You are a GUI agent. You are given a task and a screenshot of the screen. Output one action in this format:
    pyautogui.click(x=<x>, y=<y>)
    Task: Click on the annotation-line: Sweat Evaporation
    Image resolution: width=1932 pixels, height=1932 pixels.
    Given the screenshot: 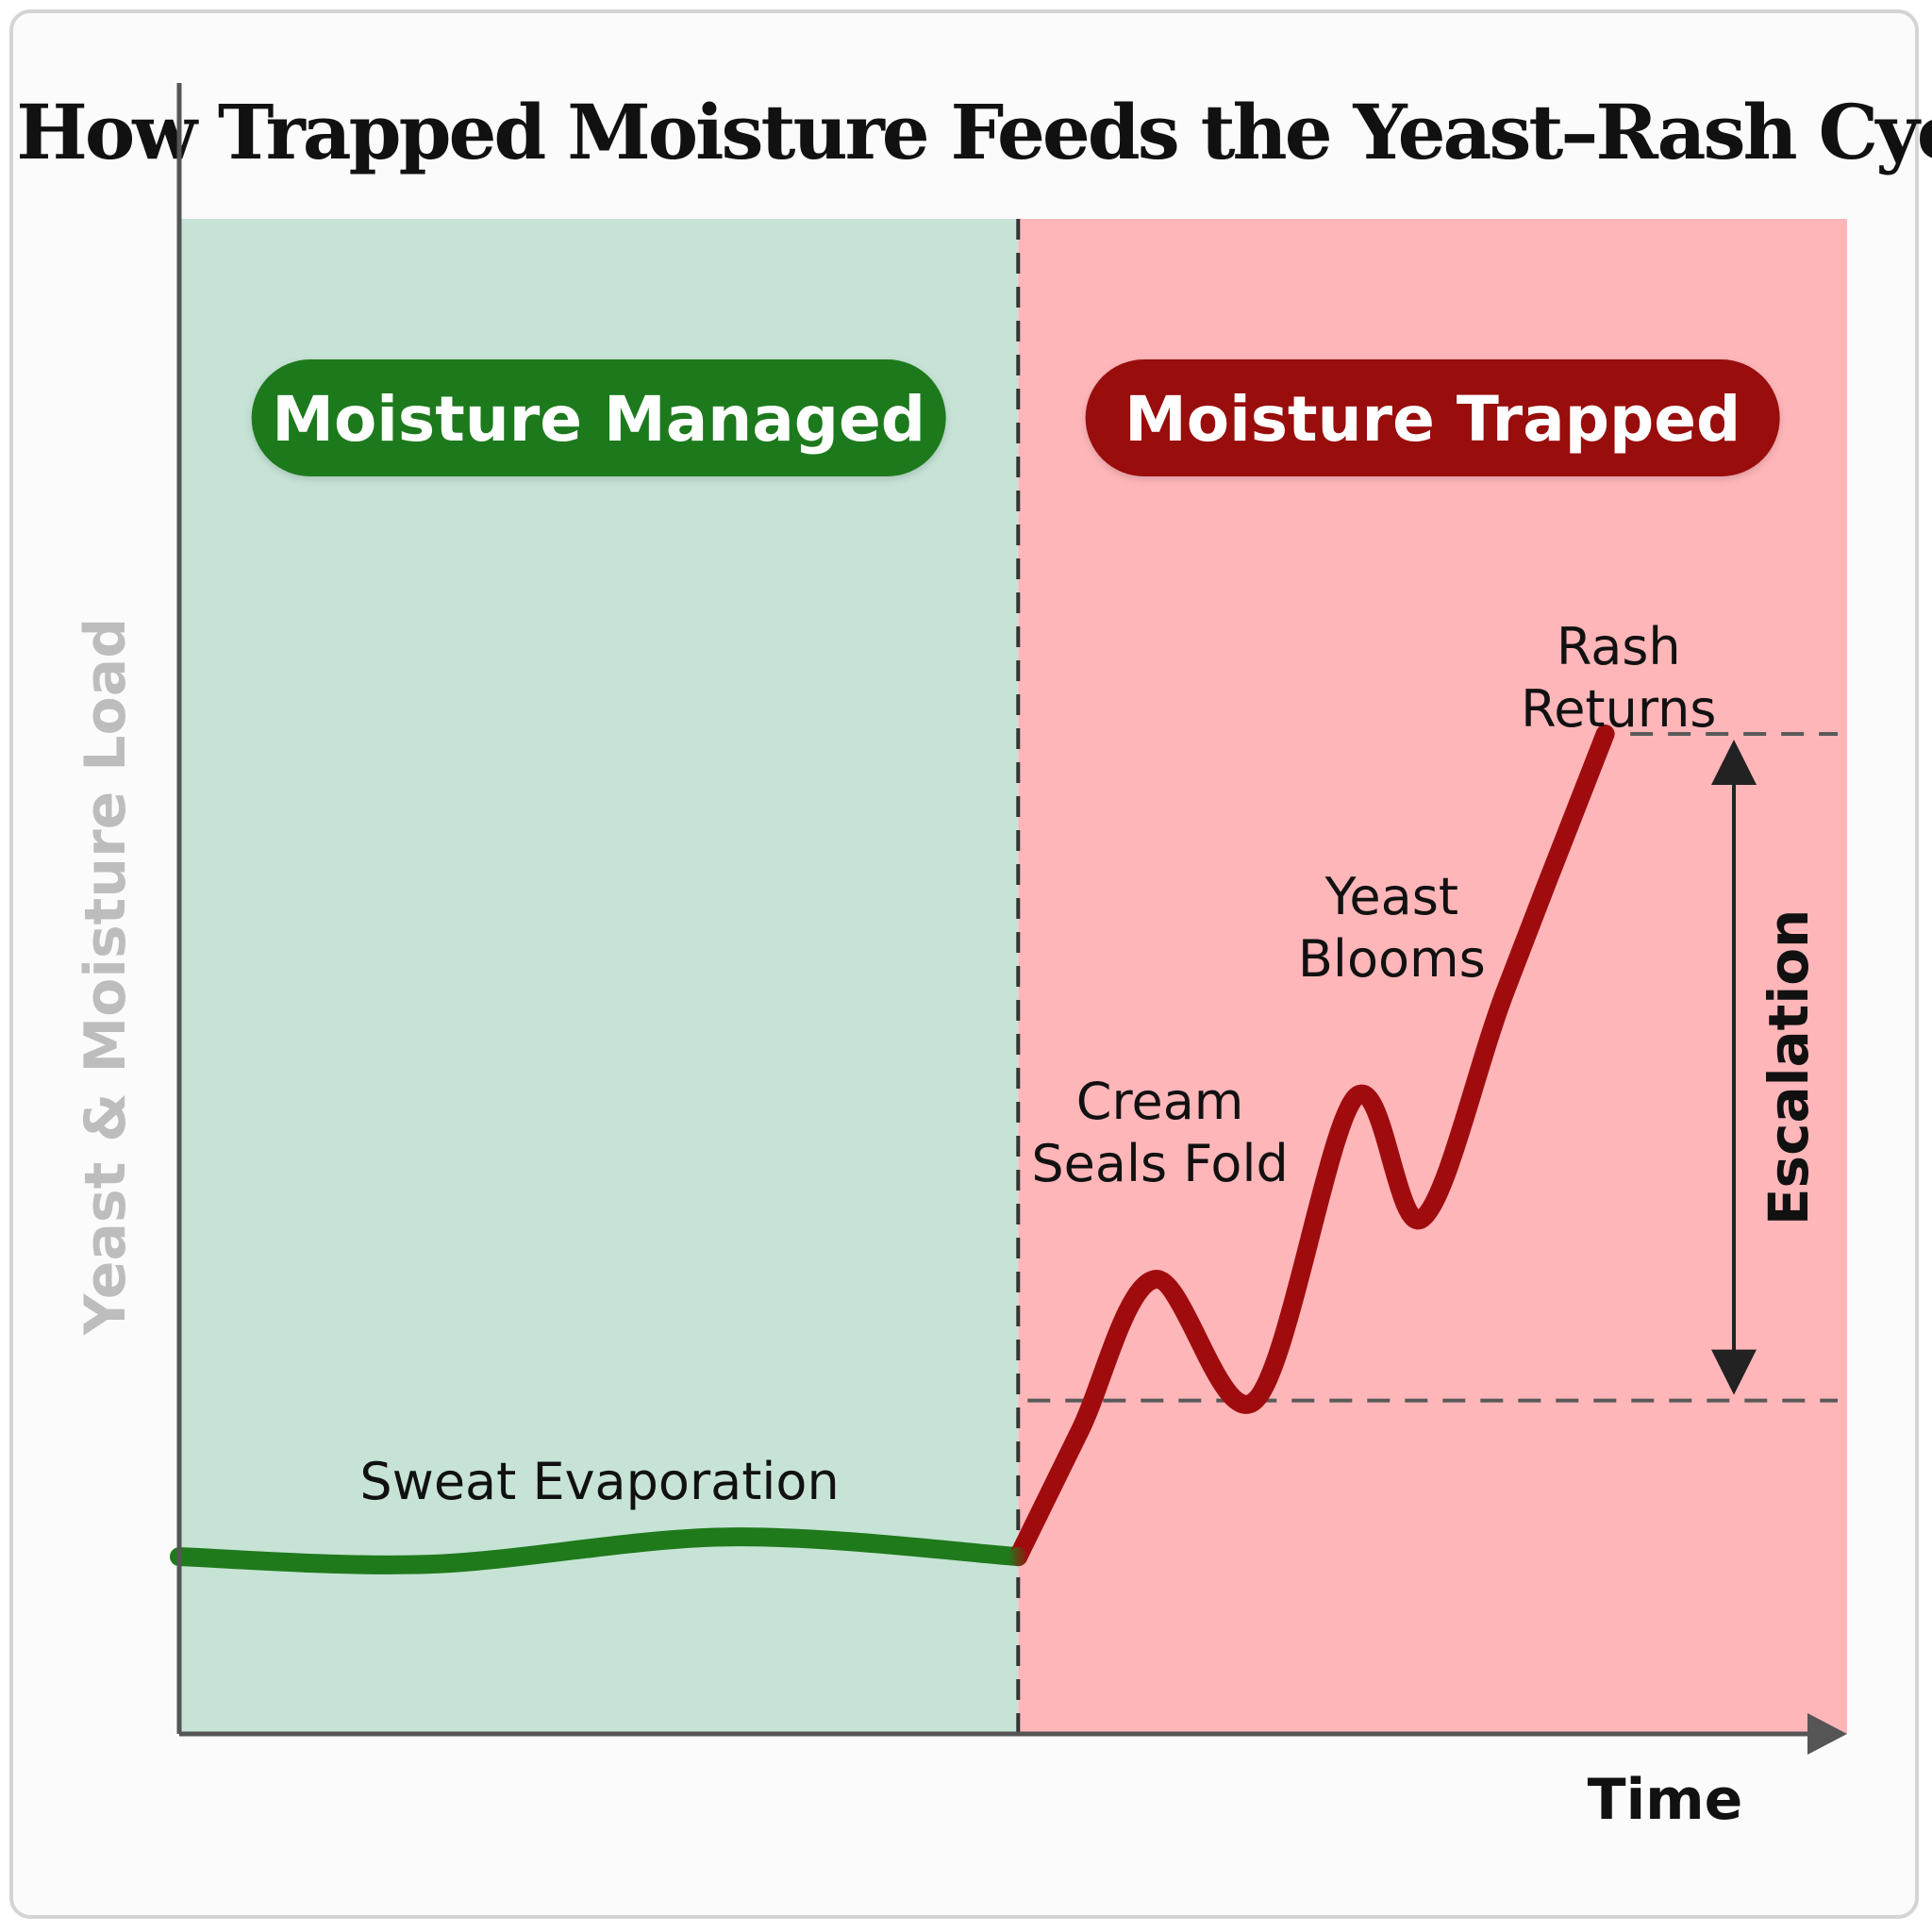 What is the action you would take?
    pyautogui.click(x=599, y=1481)
    